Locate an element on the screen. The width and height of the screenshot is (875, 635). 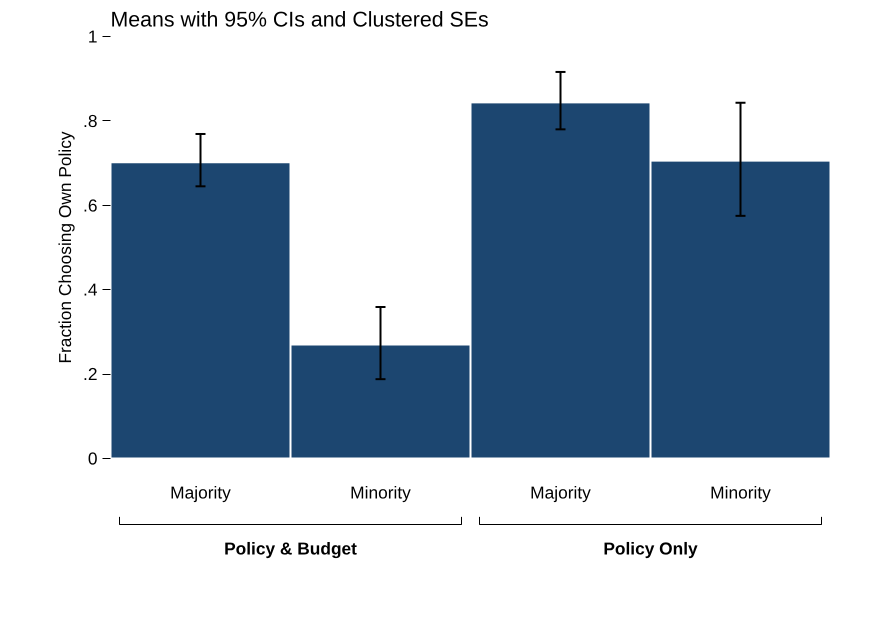
y-axis-title: Fraction Choosing Own Policy is located at coordinates (65, 247).